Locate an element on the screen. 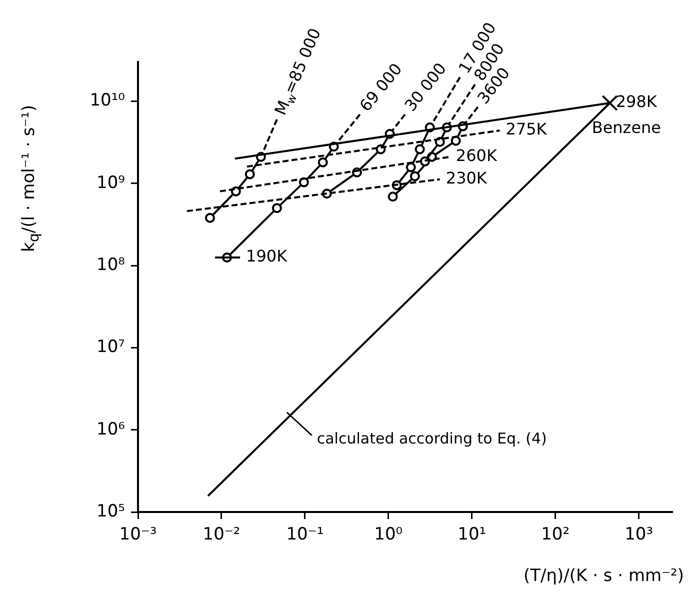 This screenshot has width=698, height=614. x-tick-label: 10¹ is located at coordinates (472, 534).